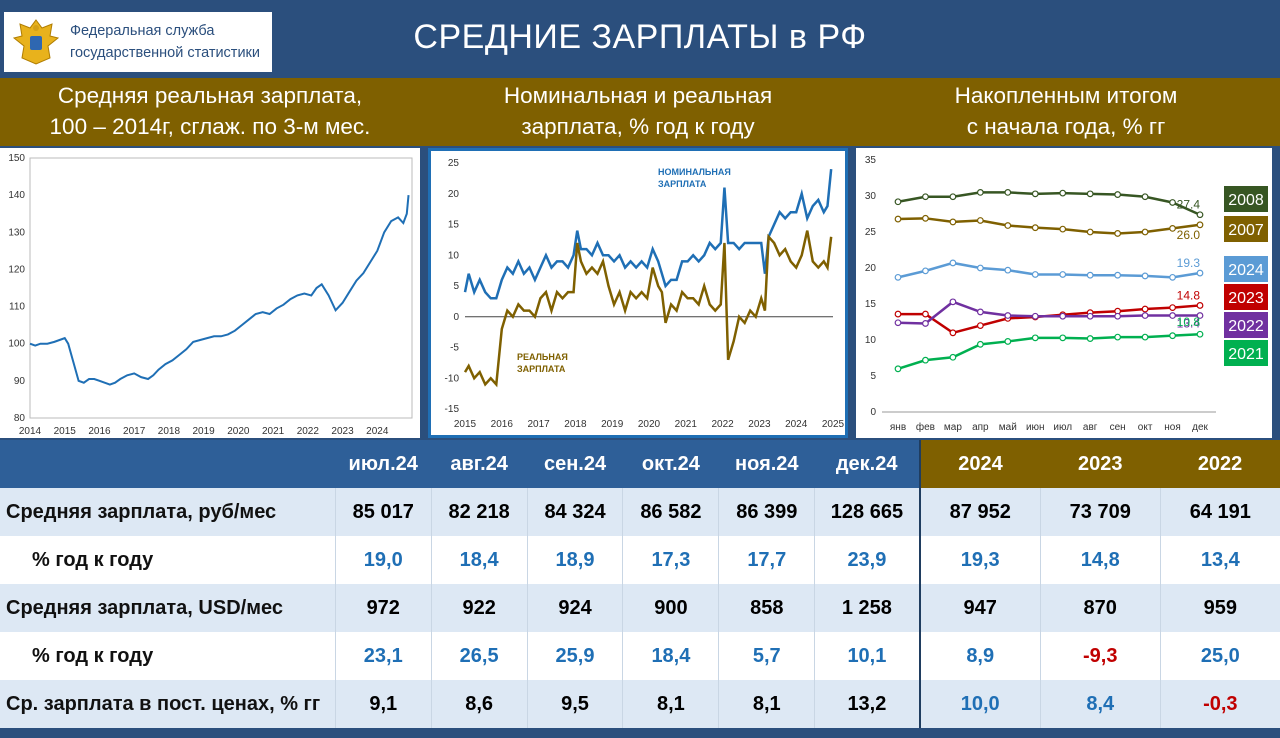 The image size is (1280, 738). Describe the element at coordinates (1246, 326) in the screenshot. I see `legend-label-2022: 2022` at that location.